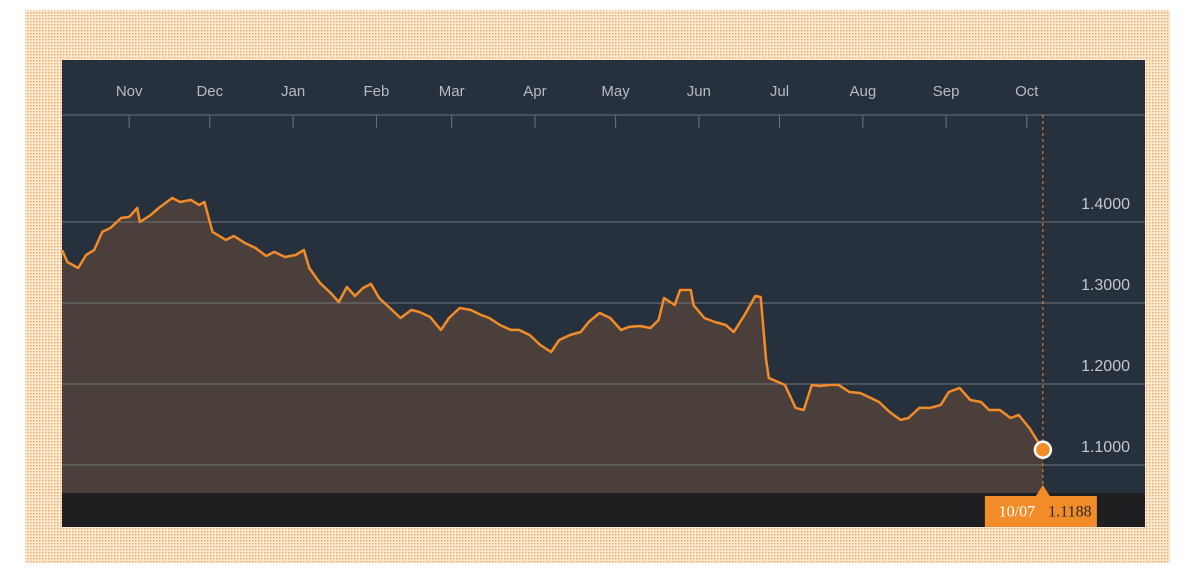  I want to click on x-tick-label: Sep, so click(946, 91).